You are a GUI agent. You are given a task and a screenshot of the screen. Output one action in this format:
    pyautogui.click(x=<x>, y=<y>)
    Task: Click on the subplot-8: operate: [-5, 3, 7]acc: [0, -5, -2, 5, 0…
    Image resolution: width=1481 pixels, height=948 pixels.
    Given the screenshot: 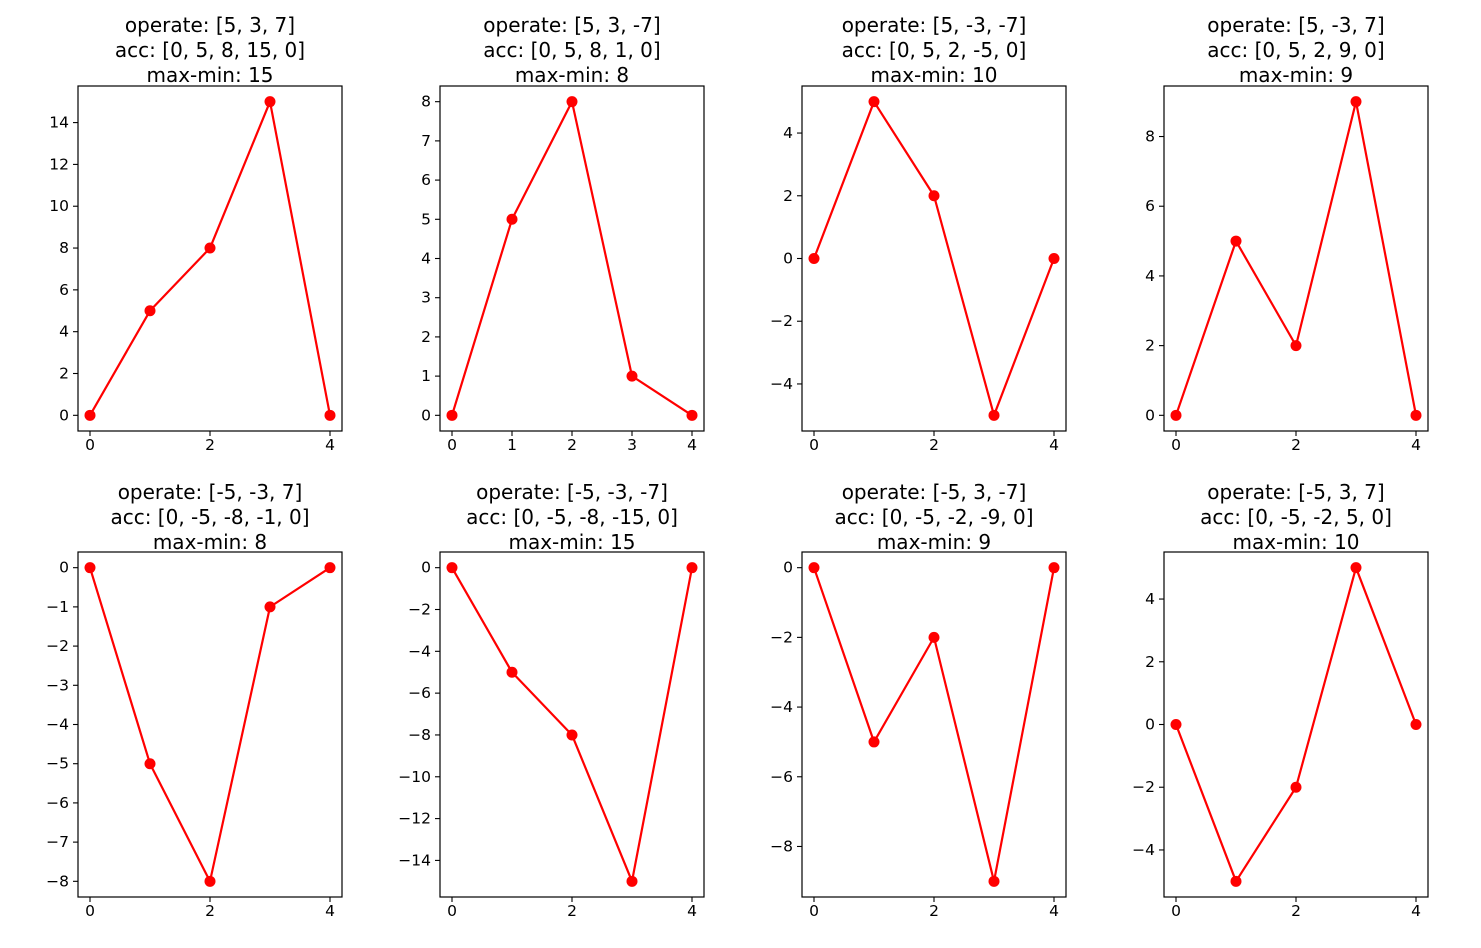 What is the action you would take?
    pyautogui.click(x=1280, y=700)
    